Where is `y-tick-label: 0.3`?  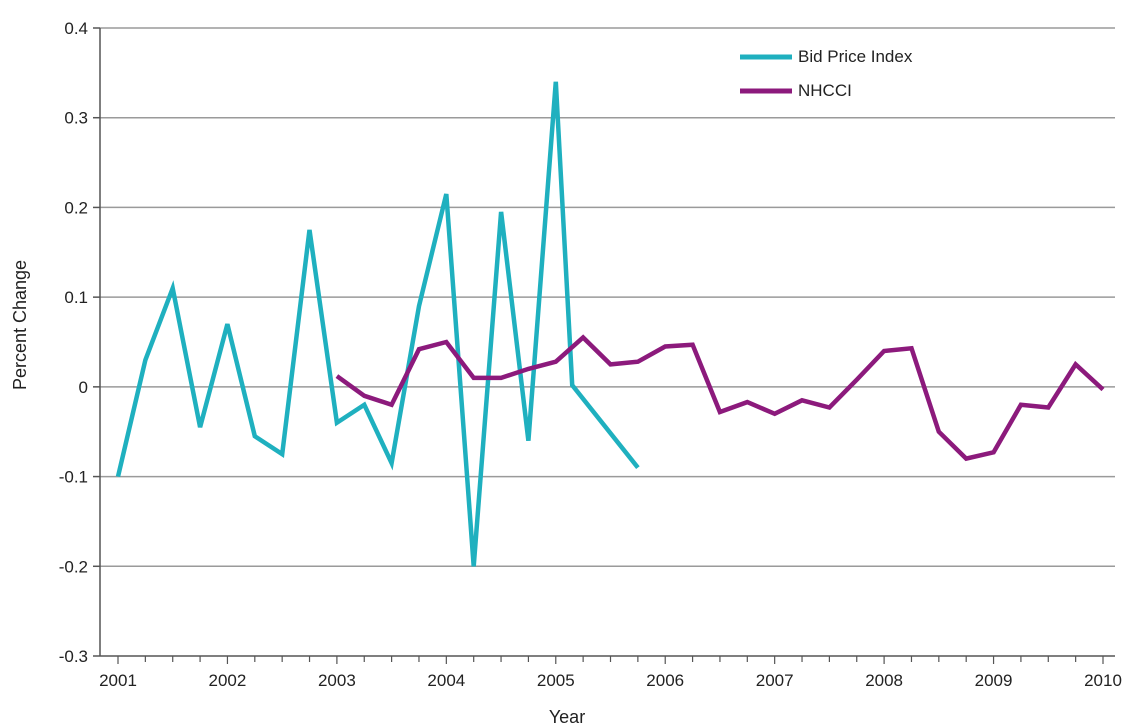 y-tick-label: 0.3 is located at coordinates (76, 118).